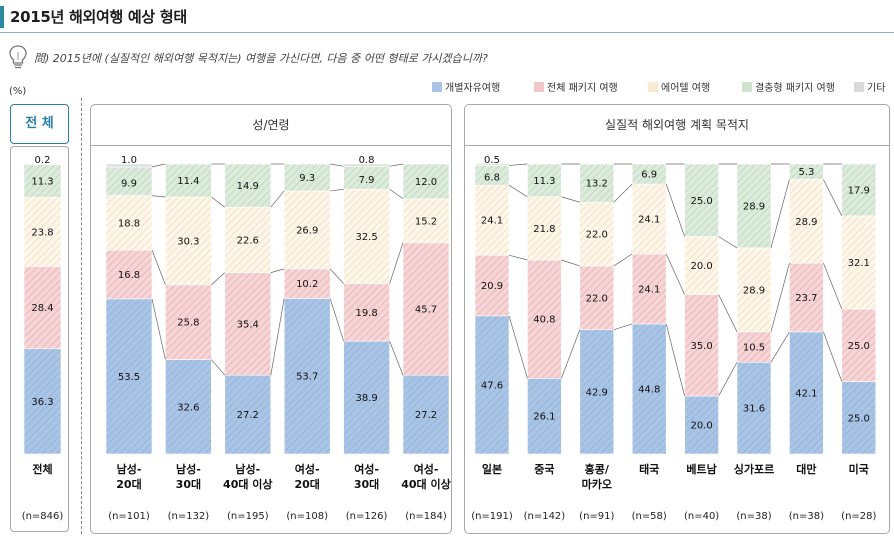  What do you see at coordinates (307, 516) in the screenshot?
I see `sample-size-label: (n=108)` at bounding box center [307, 516].